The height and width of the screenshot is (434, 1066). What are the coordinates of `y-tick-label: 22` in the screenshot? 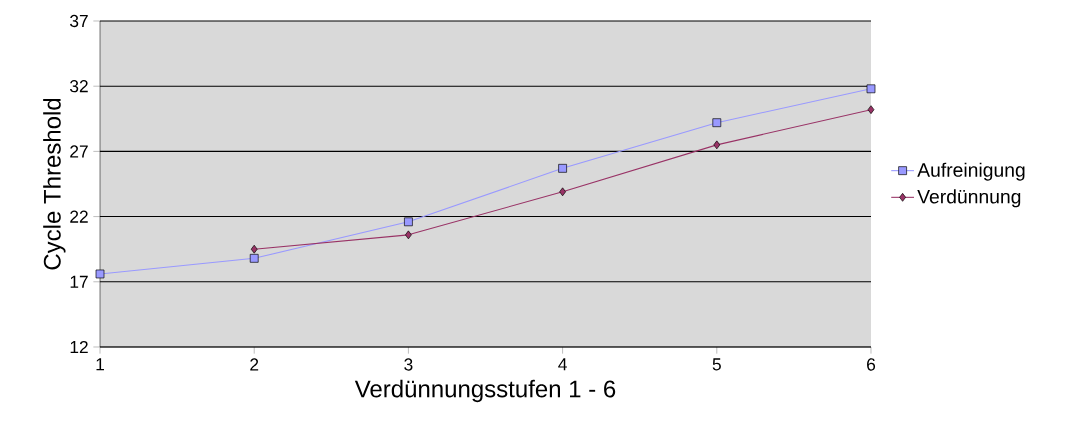 It's located at (79, 216).